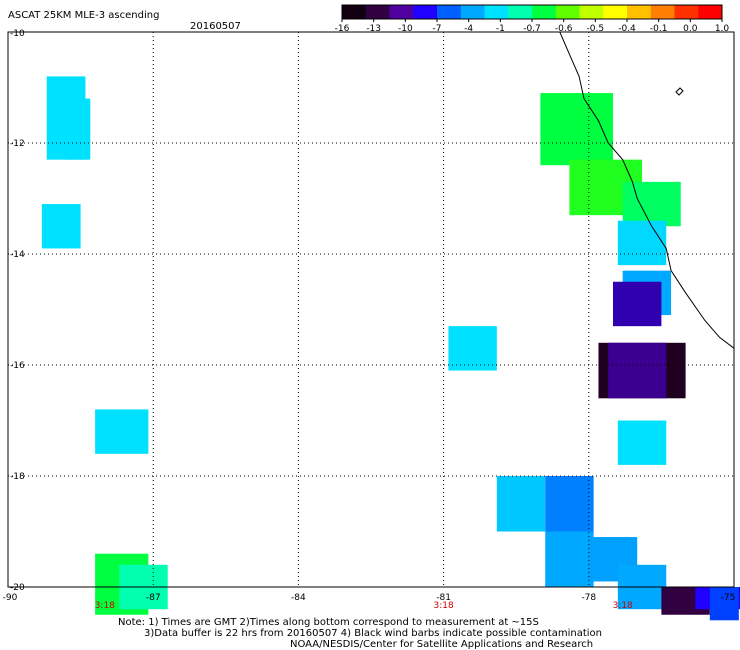 This screenshot has height=650, width=740. Describe the element at coordinates (468, 29) in the screenshot. I see `colorbar-label: -4` at that location.